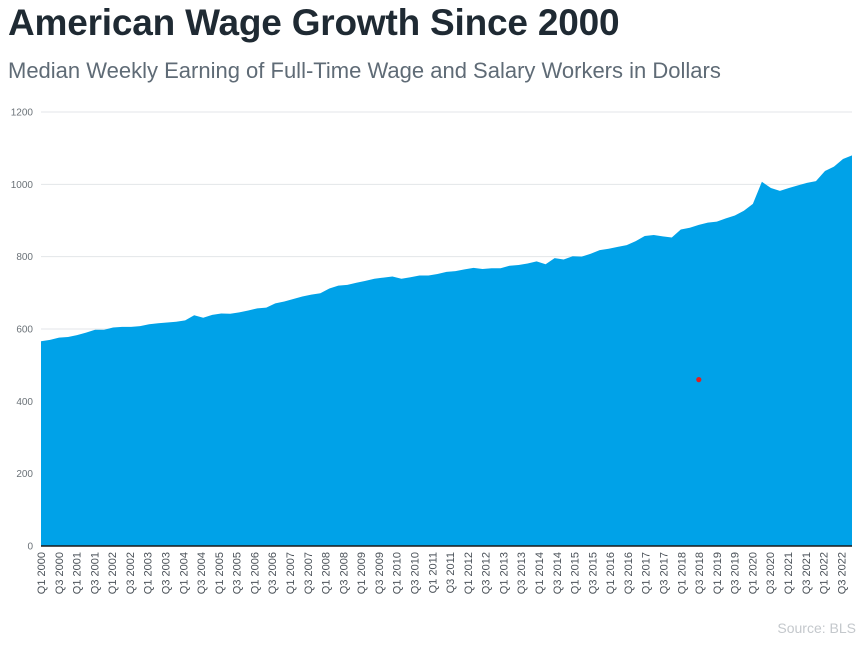  What do you see at coordinates (291, 573) in the screenshot?
I see `x-tick-label: Q1 2007` at bounding box center [291, 573].